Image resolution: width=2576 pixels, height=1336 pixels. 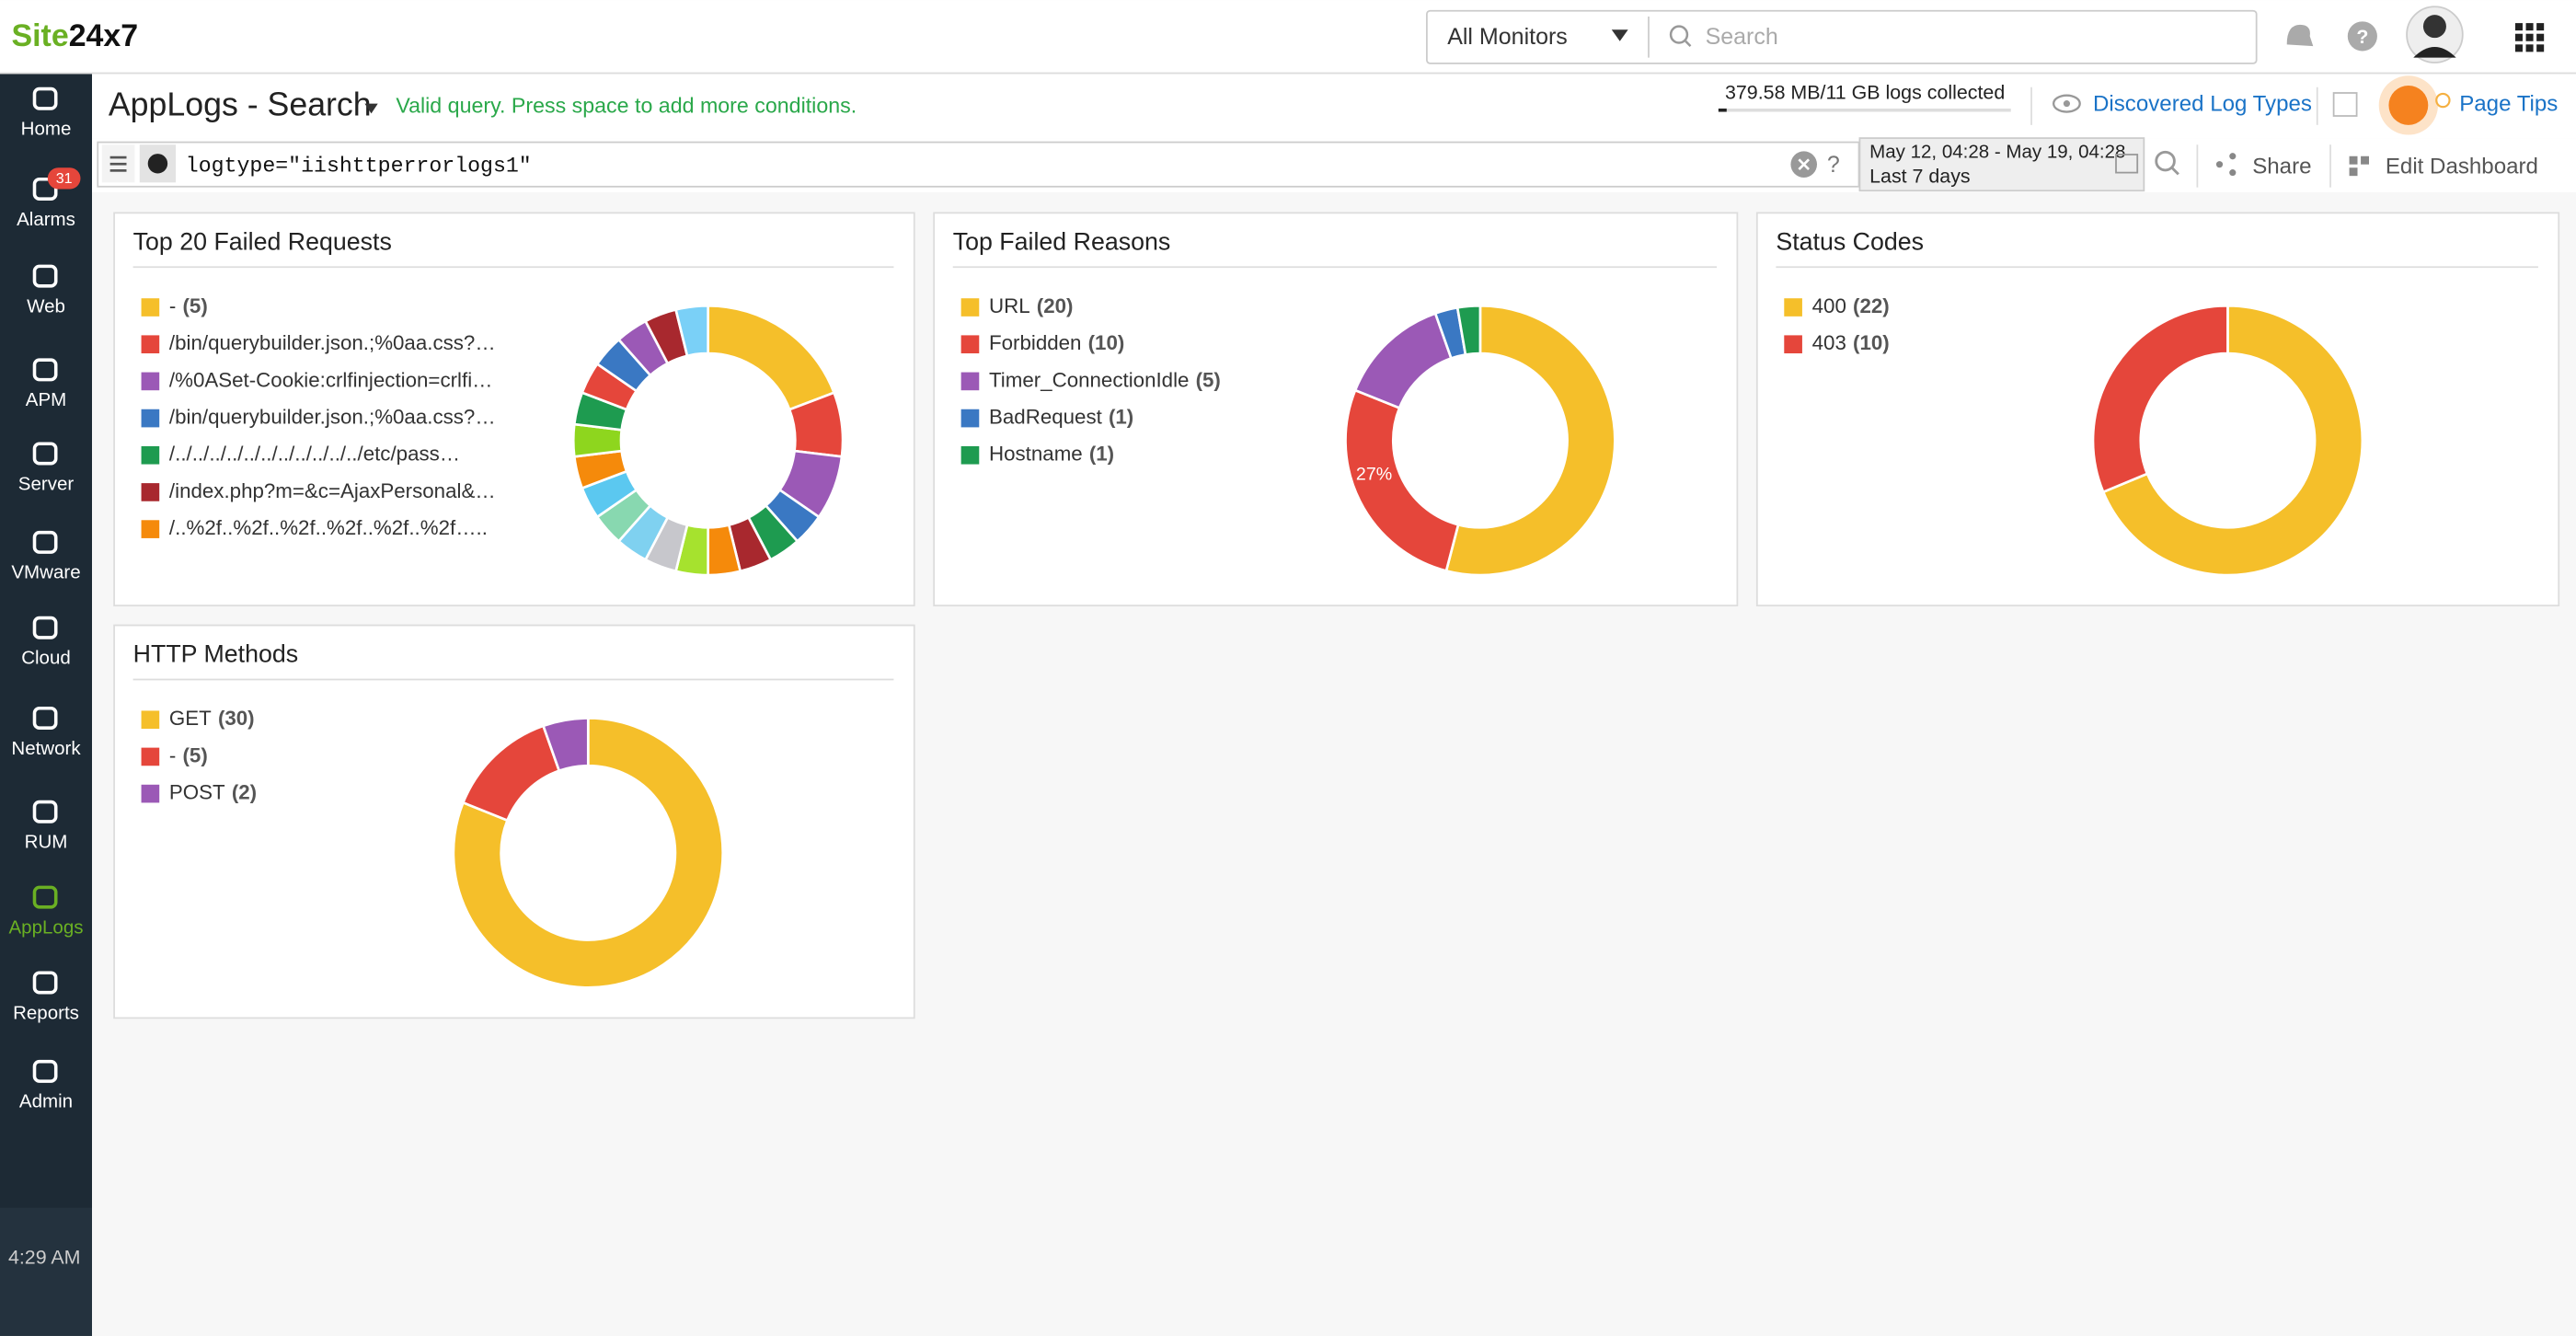 What do you see at coordinates (1061, 416) in the screenshot?
I see `legend-label: BadRequest (1)` at bounding box center [1061, 416].